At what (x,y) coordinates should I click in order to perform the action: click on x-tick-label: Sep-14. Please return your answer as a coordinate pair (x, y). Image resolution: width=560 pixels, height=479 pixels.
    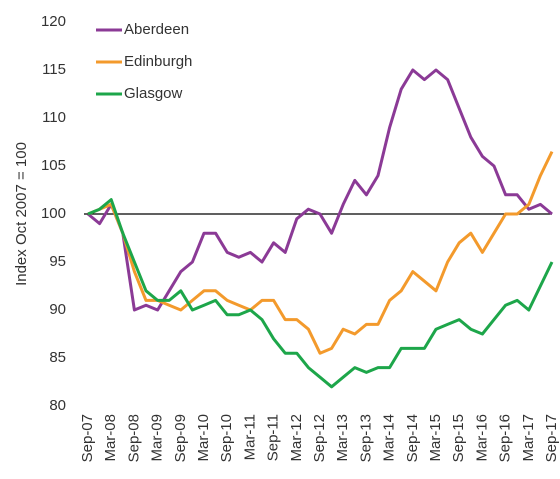
    Looking at the image, I should click on (412, 438).